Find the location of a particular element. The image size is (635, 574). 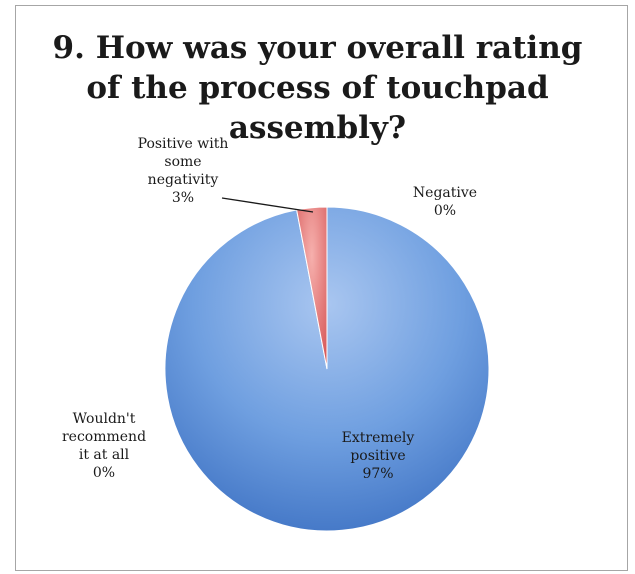

slice-label-negative-line-1: Negative is located at coordinates (445, 193).